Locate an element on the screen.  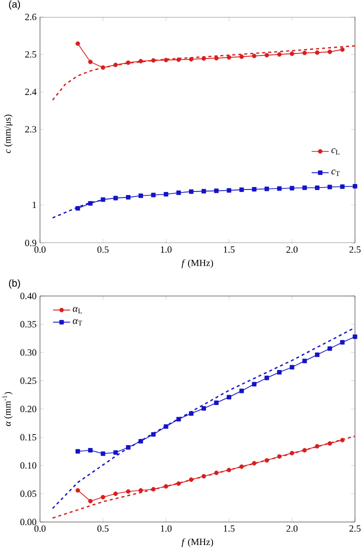
y-tick-label: 0.05 is located at coordinates (28, 493).